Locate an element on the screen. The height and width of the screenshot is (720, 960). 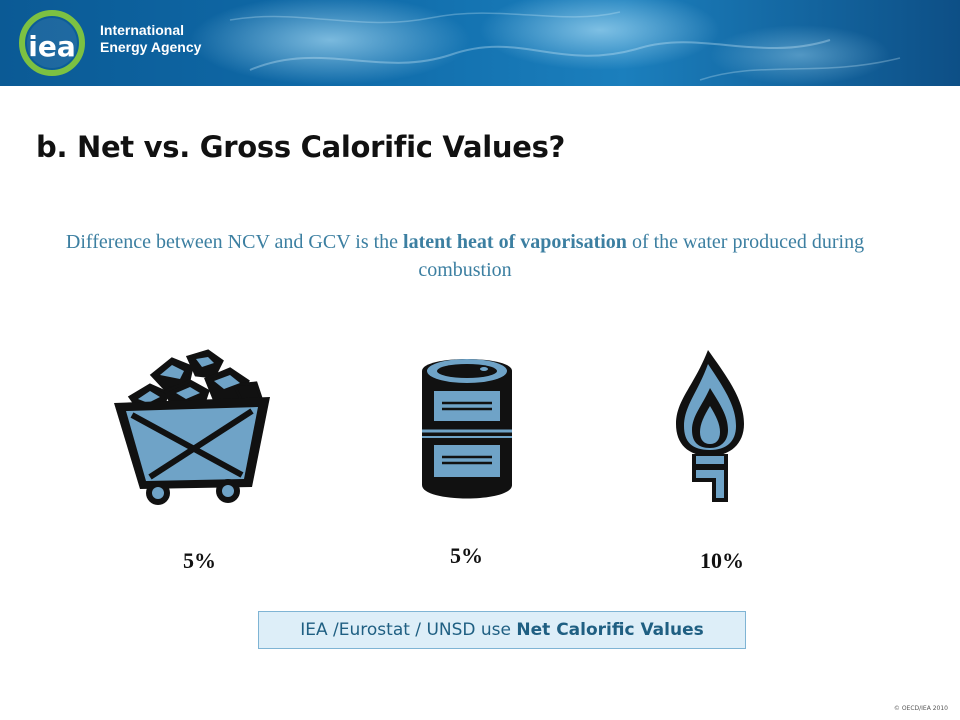
gas-percent: 10% is located at coordinates (722, 560).